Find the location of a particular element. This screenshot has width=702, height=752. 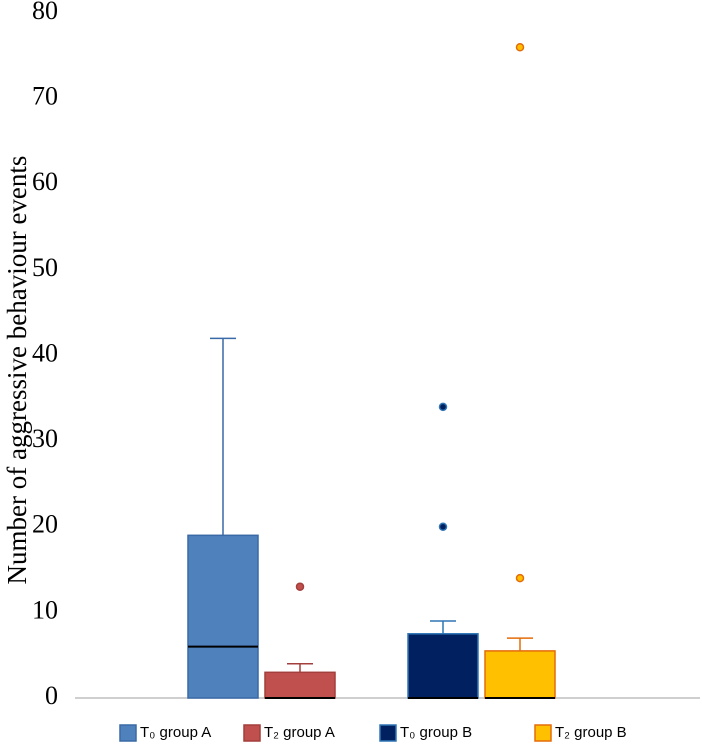

y-tick-label: 40 is located at coordinates (45, 352).